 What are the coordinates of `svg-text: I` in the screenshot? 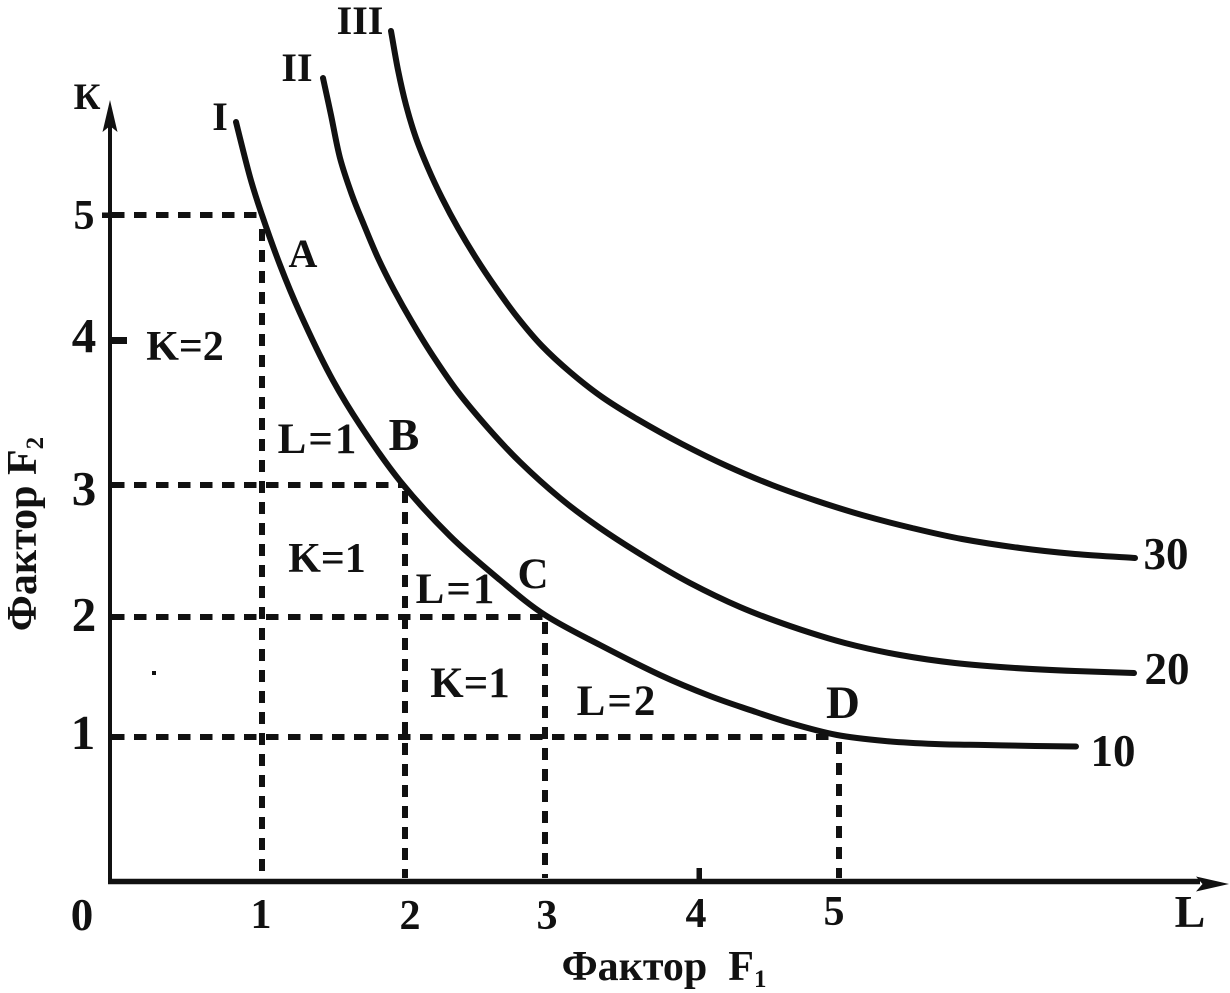 It's located at (220, 116).